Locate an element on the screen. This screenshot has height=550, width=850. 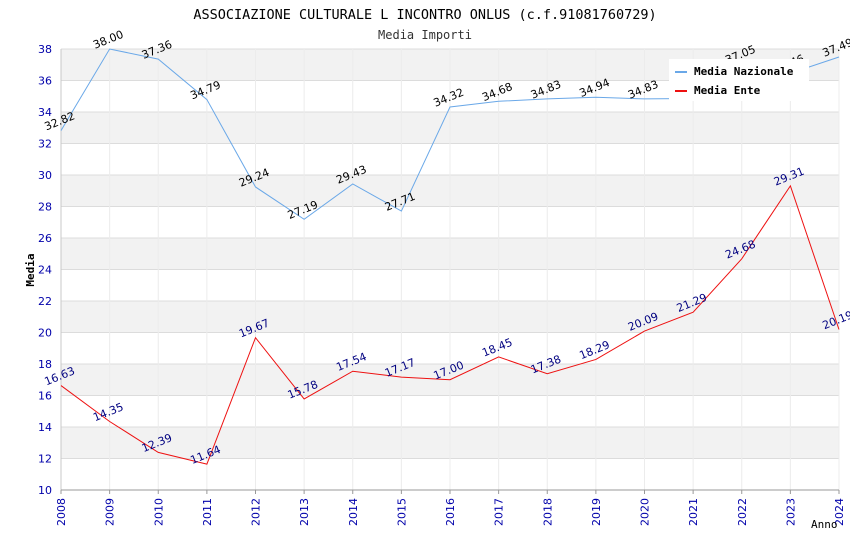
y-tick-labels: 10 12 14 16 18 20 22 24 26 28 30 32 34 36 38 is located at coordinates (45, 270).